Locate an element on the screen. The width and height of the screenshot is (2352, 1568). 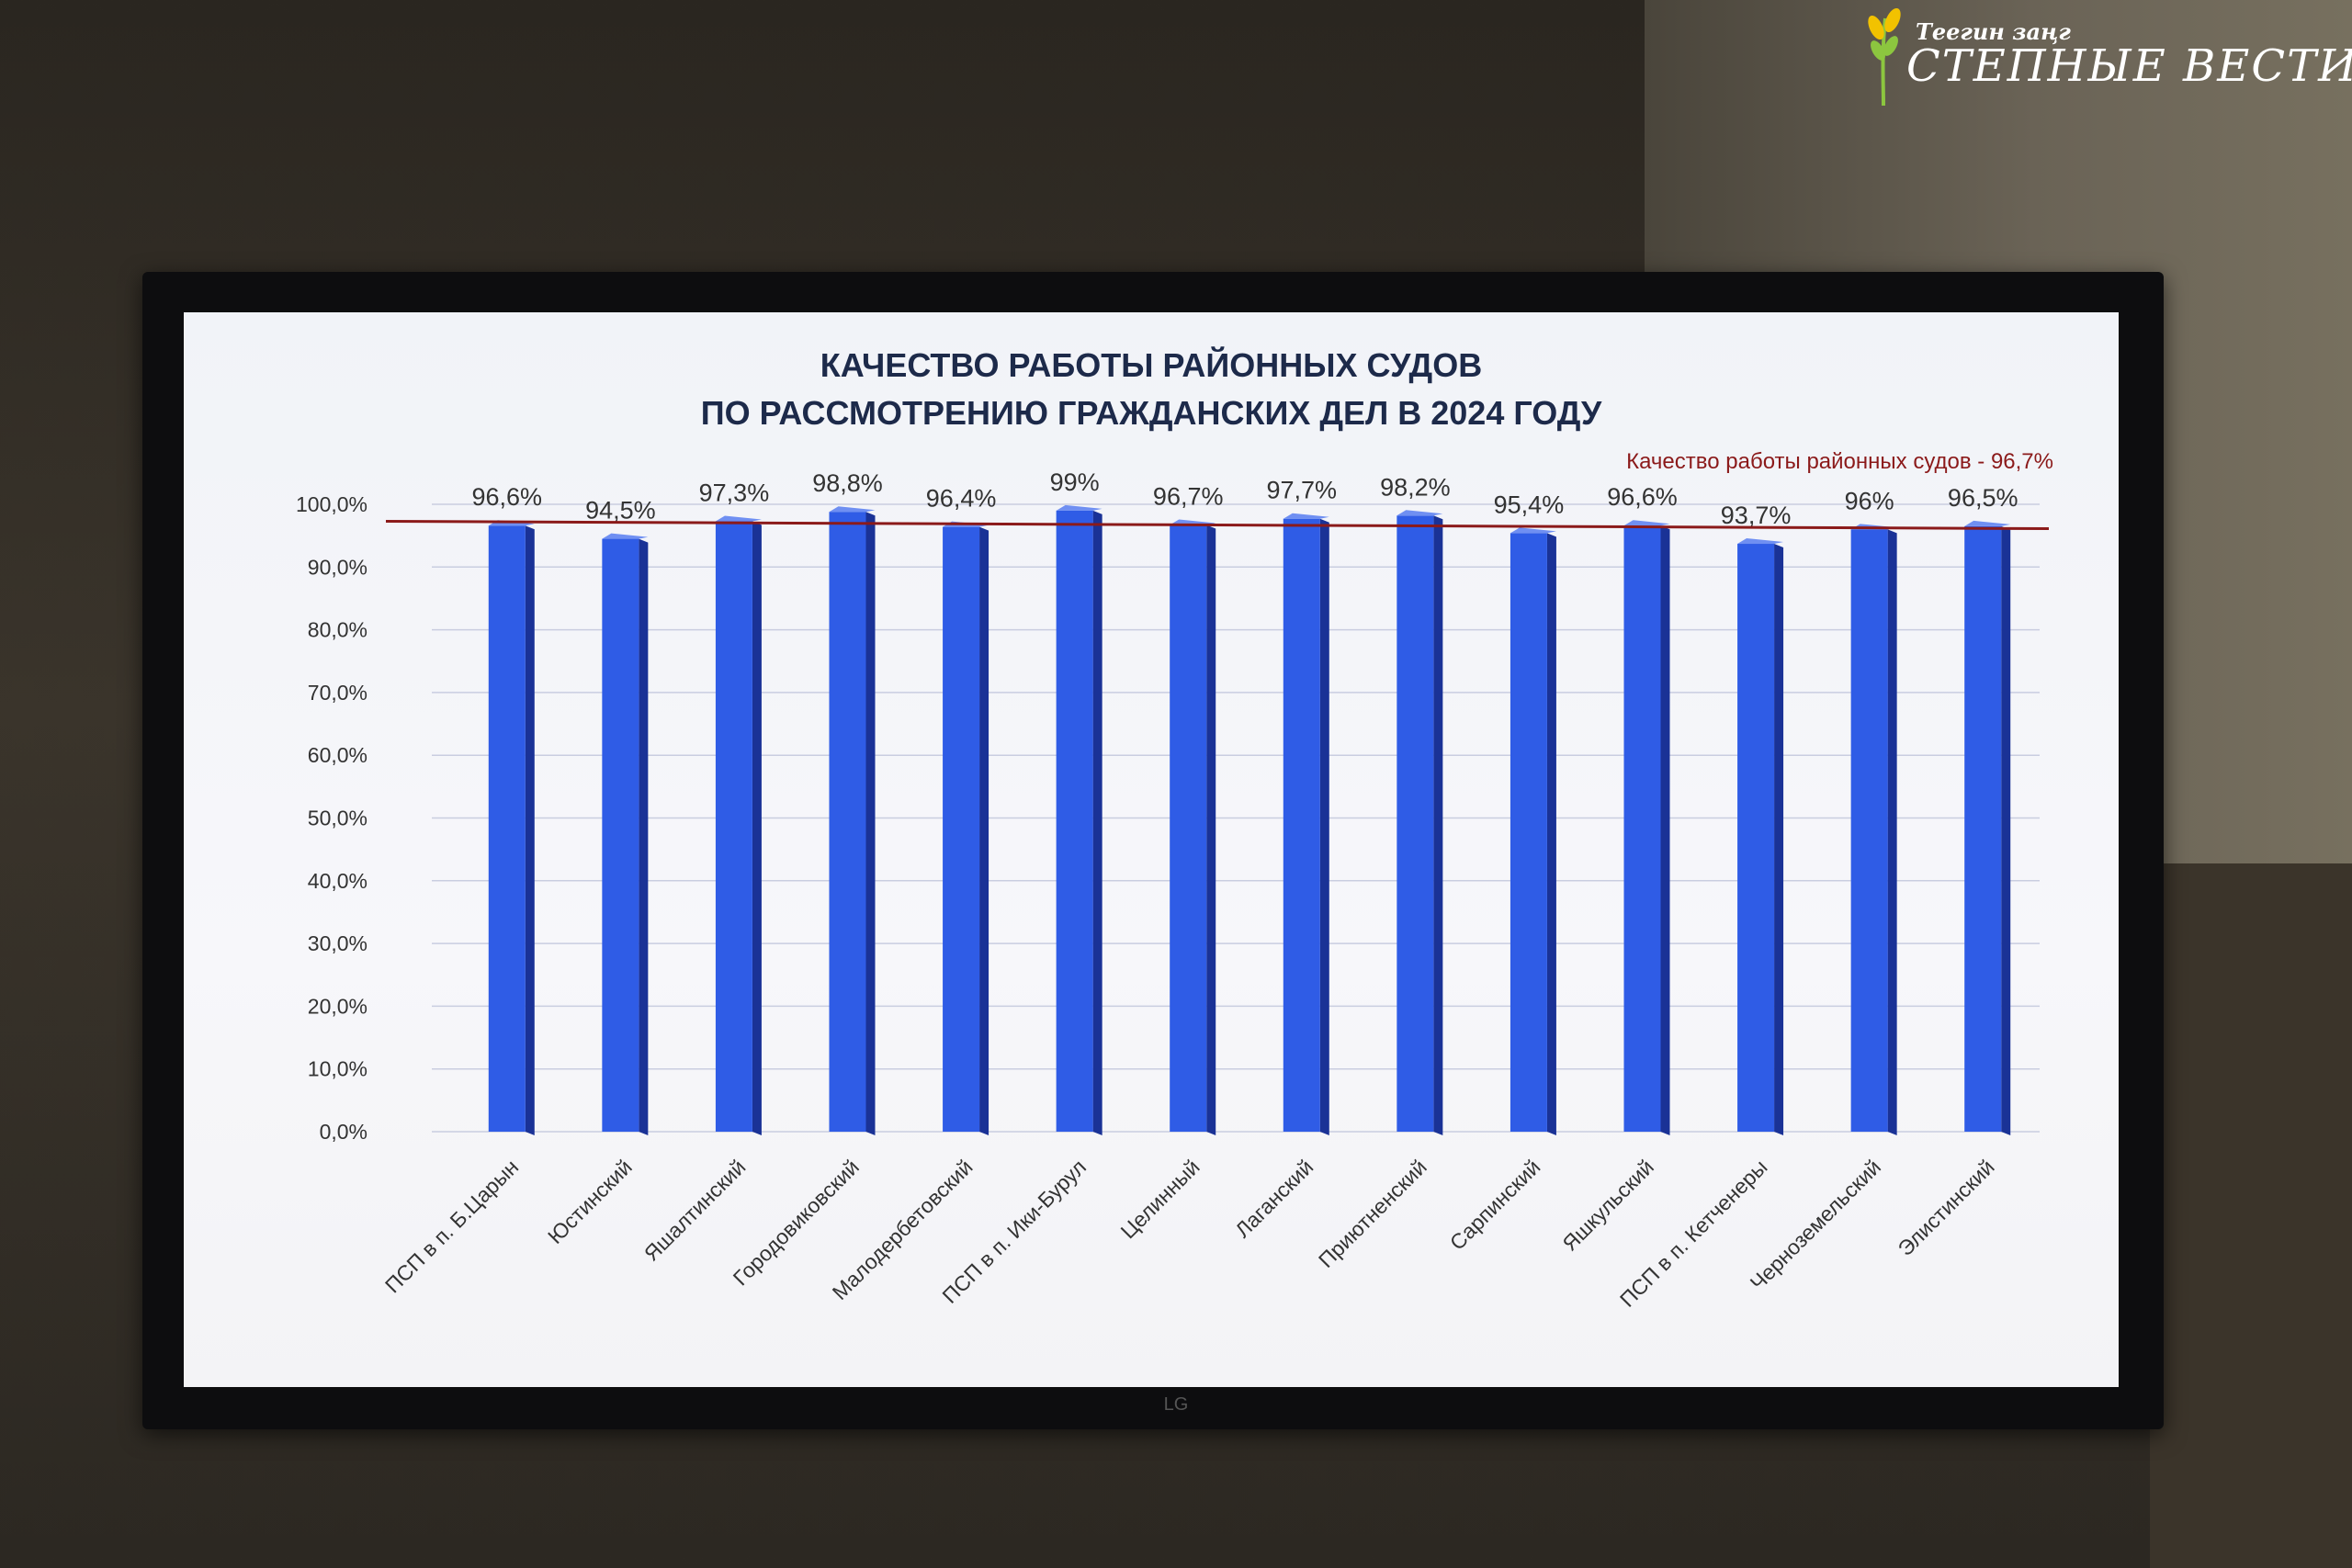
data-label: 97,7% is located at coordinates (1302, 490).